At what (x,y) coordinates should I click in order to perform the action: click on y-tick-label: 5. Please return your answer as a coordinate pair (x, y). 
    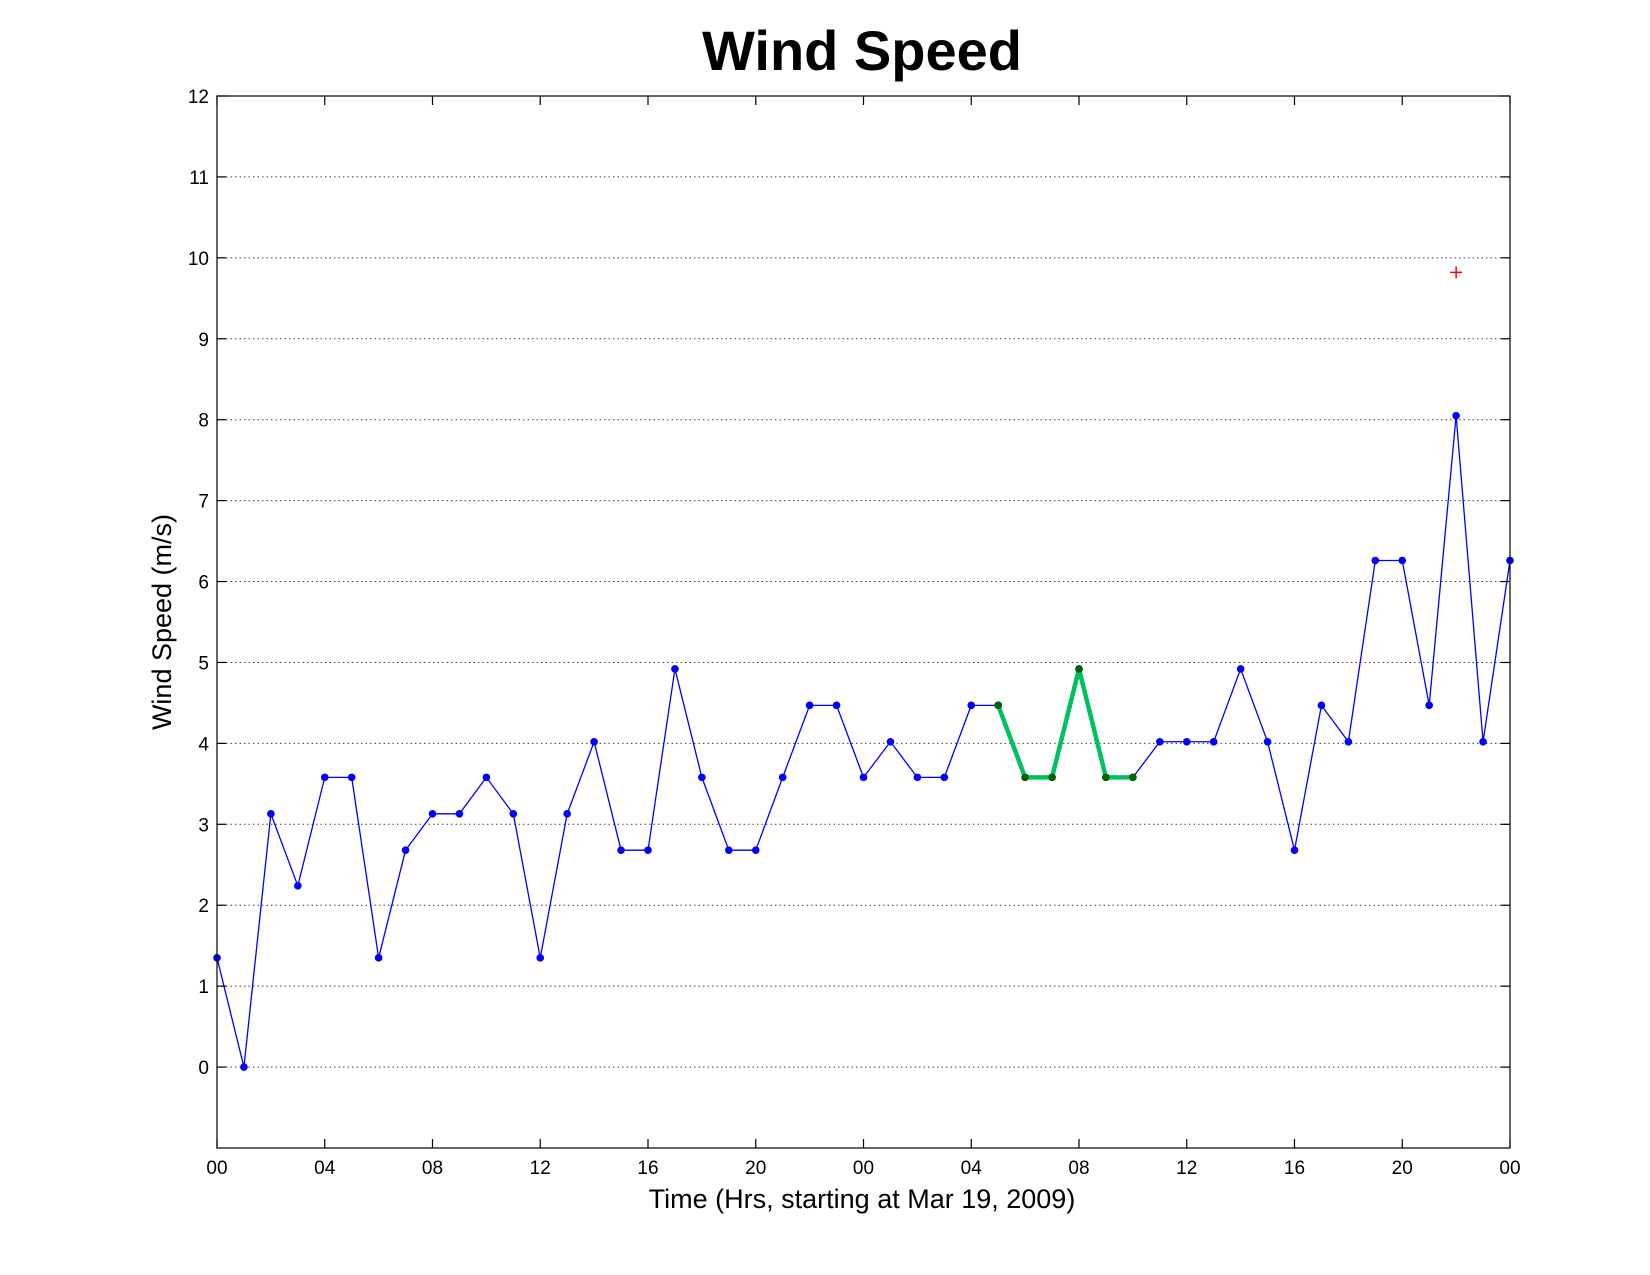
    Looking at the image, I should click on (203, 663).